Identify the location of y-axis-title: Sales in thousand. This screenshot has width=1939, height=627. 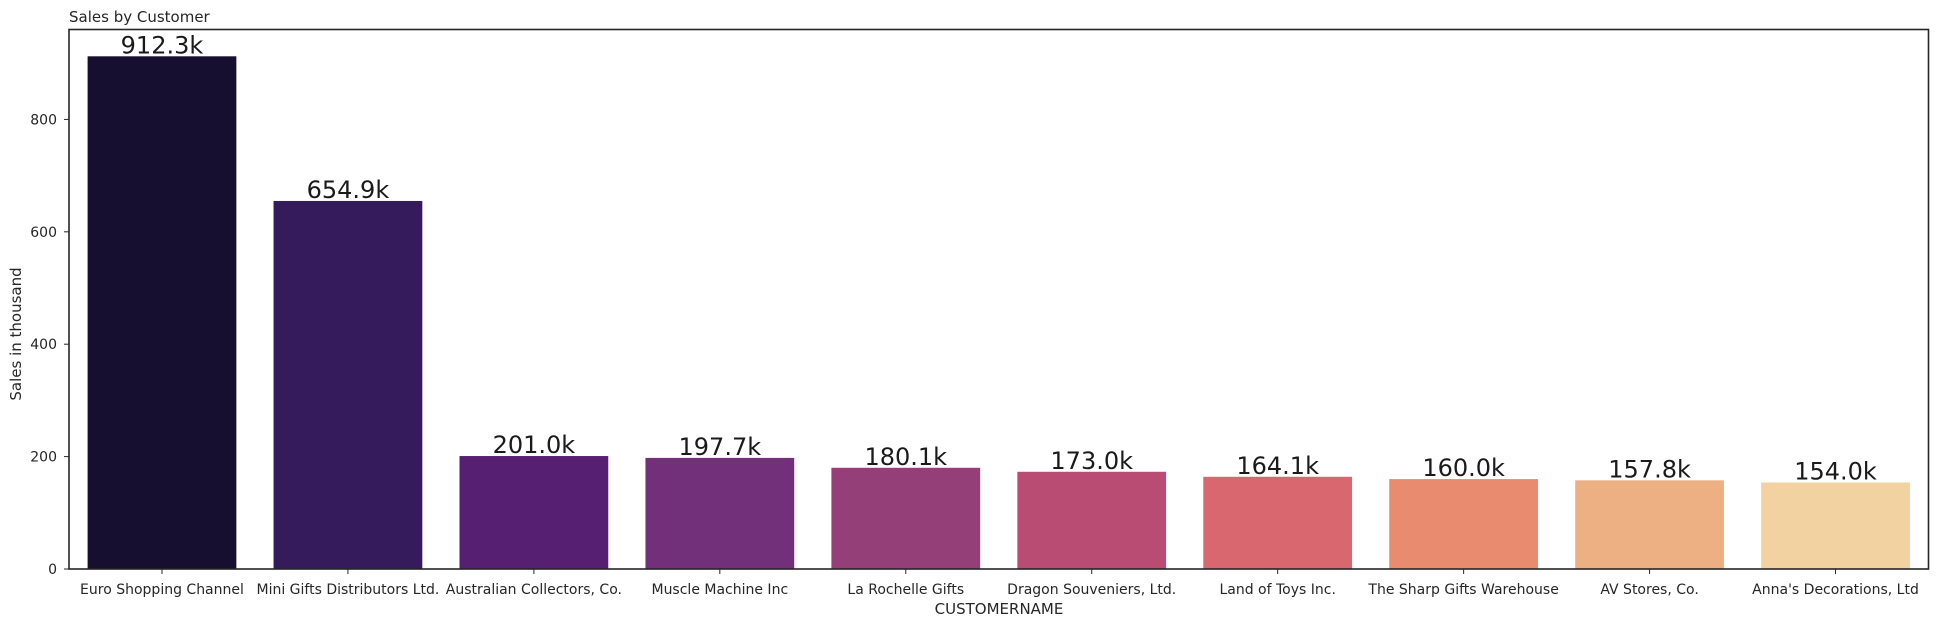
(16, 333).